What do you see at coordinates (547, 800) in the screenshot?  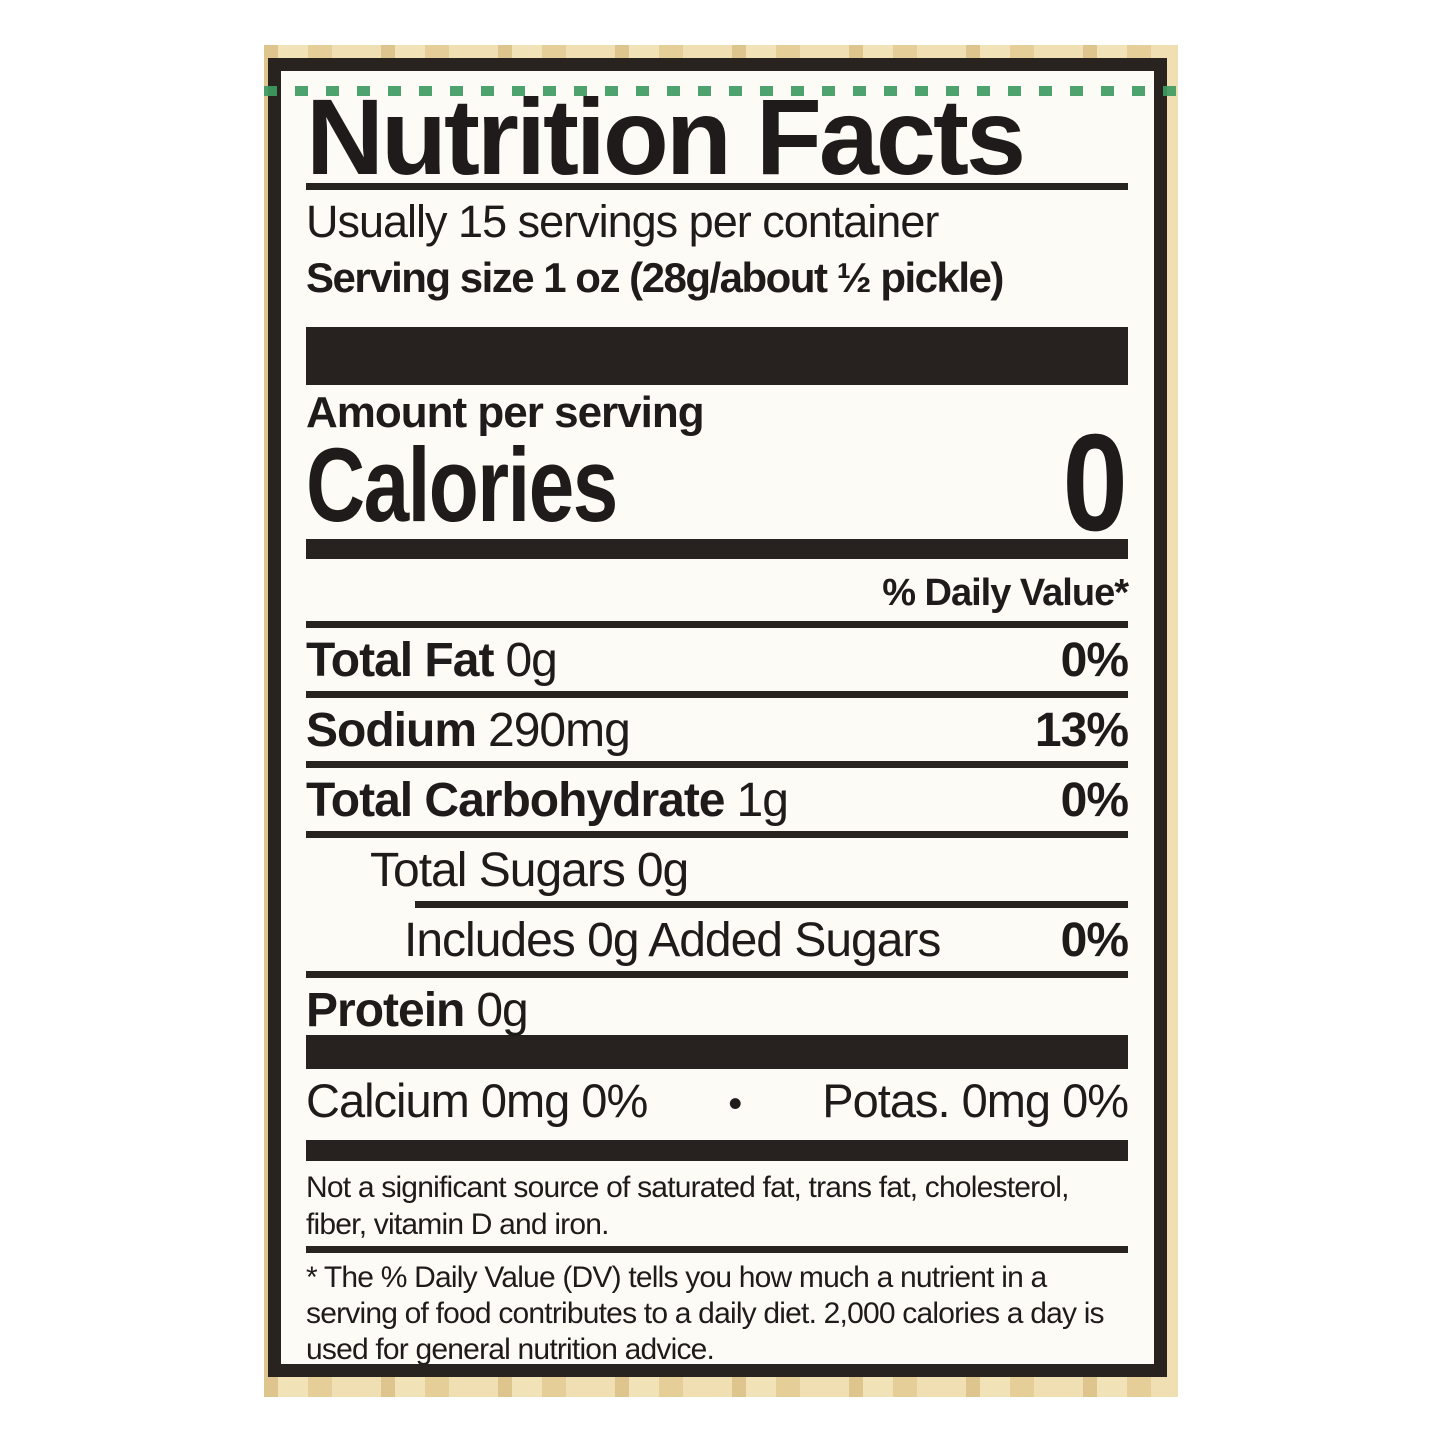 I see `nutrient-name-and-amount: Total Carbohydrate 1g` at bounding box center [547, 800].